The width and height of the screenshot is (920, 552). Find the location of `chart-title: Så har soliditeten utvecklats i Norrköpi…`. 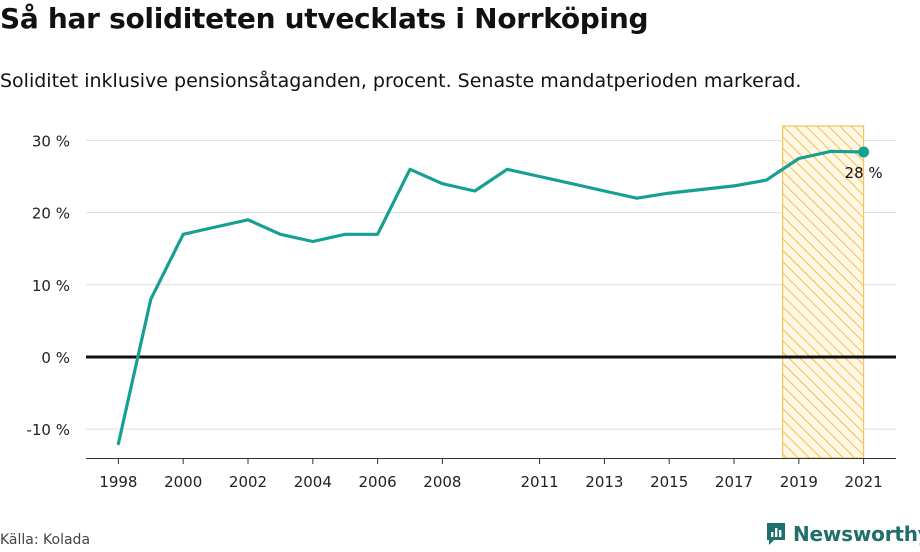

chart-title: Så har soliditeten utvecklats i Norrköpi… is located at coordinates (324, 18).